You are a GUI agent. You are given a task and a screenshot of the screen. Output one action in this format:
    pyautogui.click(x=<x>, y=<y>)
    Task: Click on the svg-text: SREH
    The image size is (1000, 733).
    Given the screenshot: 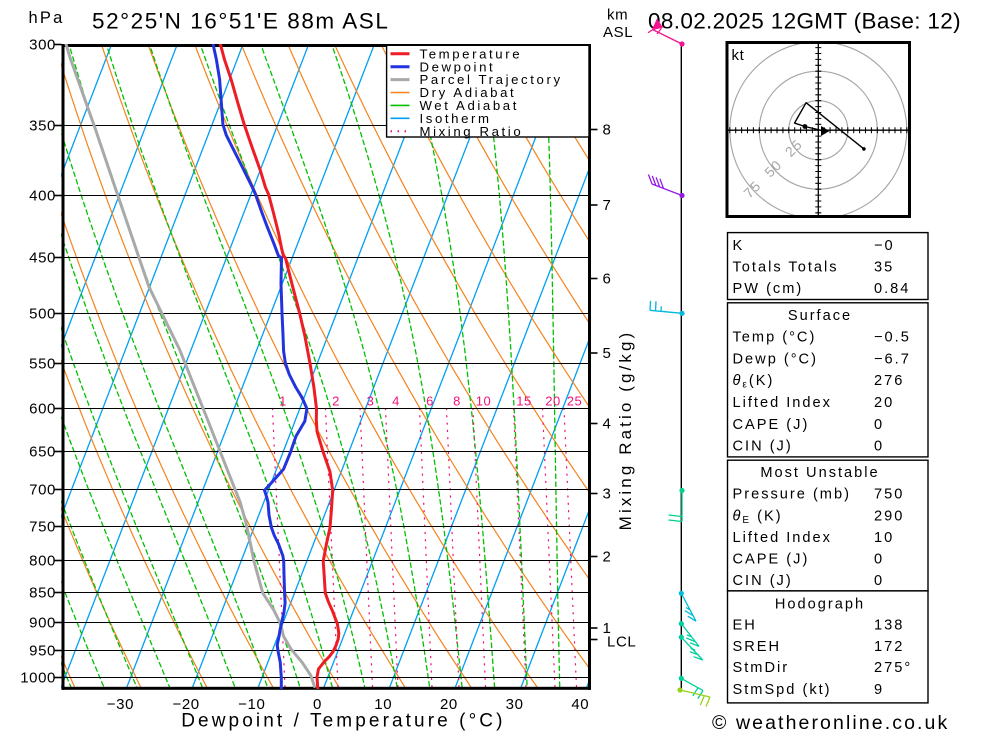 What is the action you would take?
    pyautogui.click(x=757, y=647)
    